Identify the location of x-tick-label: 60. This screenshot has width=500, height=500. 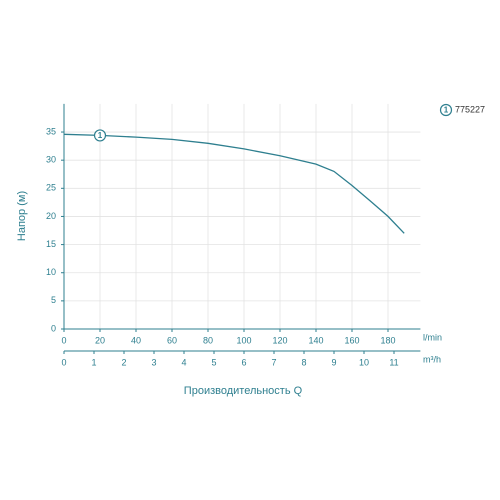
(172, 340).